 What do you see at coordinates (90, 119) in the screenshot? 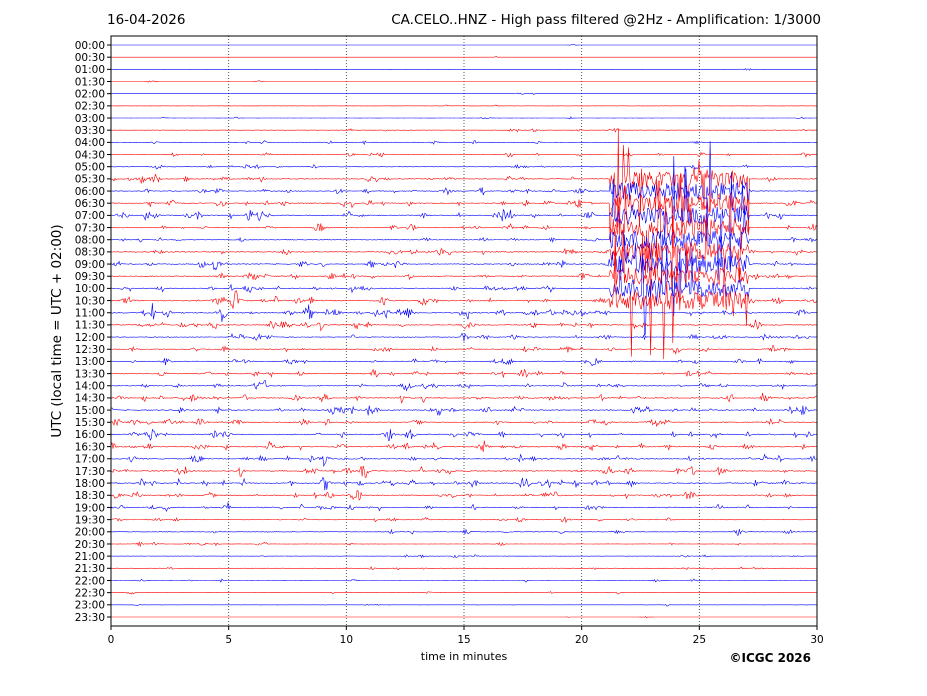
I see `y-tick-label: 03:00` at bounding box center [90, 119].